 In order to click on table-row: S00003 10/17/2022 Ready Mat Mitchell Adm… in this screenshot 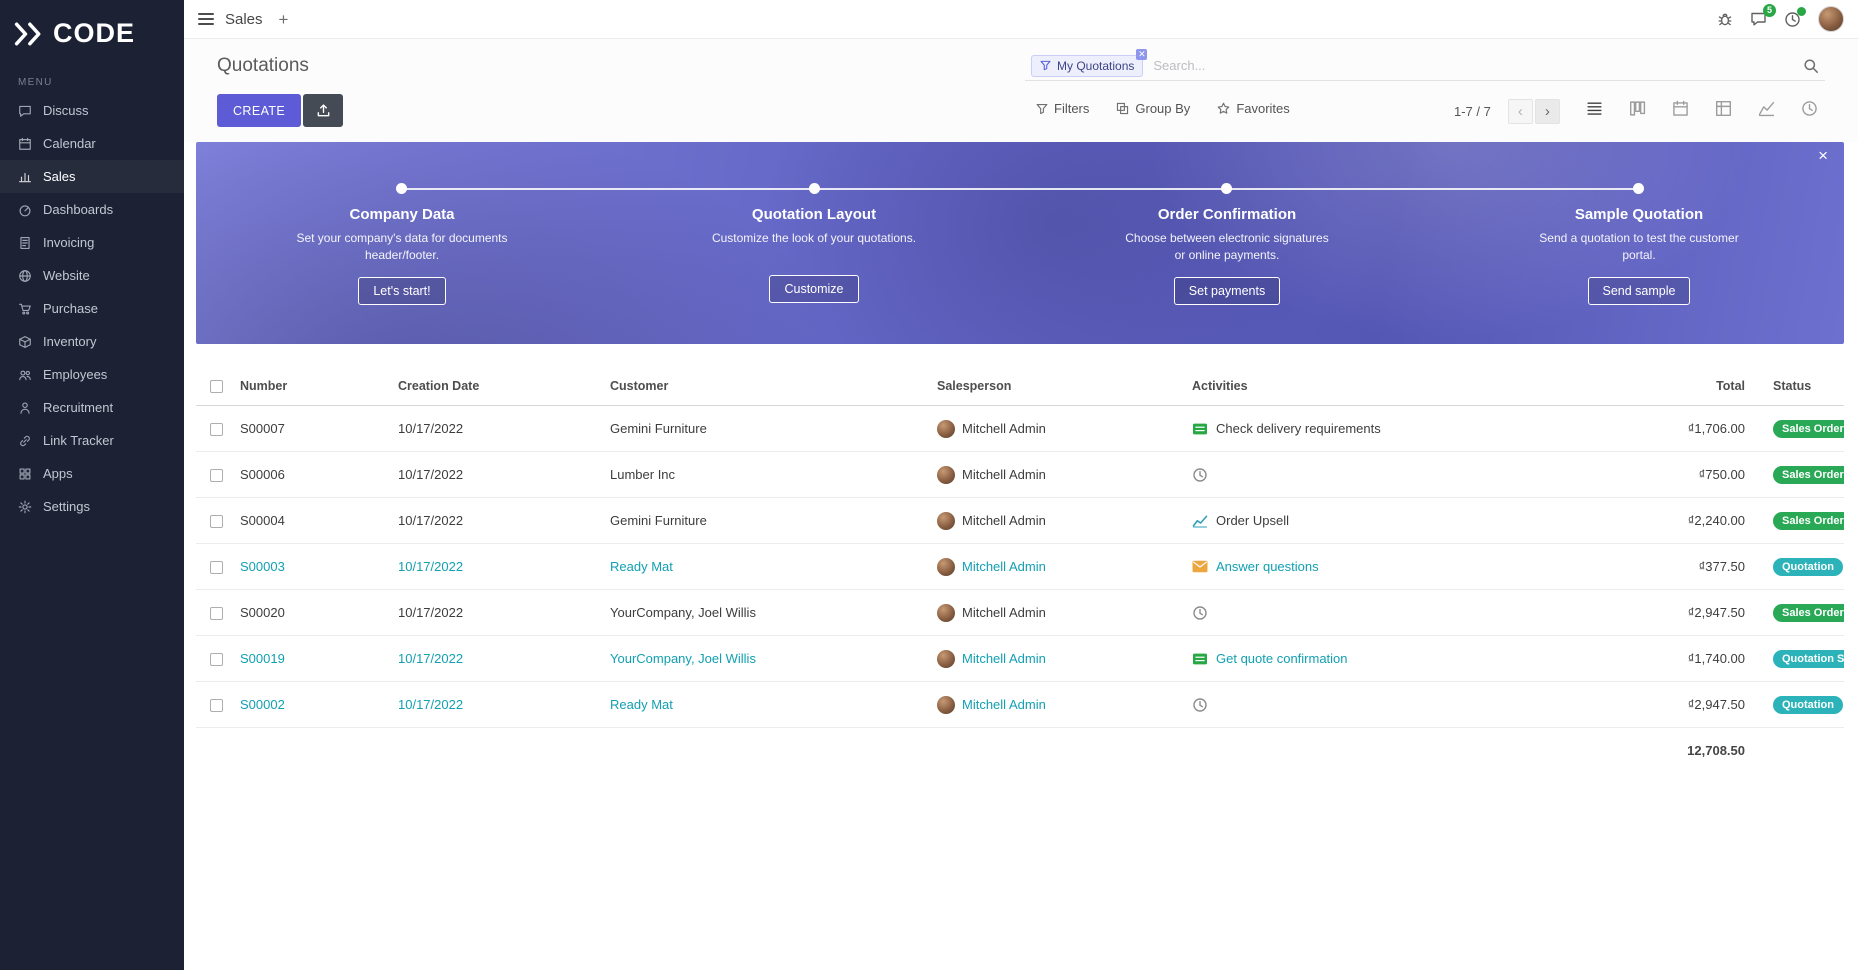, I will do `click(1020, 567)`.